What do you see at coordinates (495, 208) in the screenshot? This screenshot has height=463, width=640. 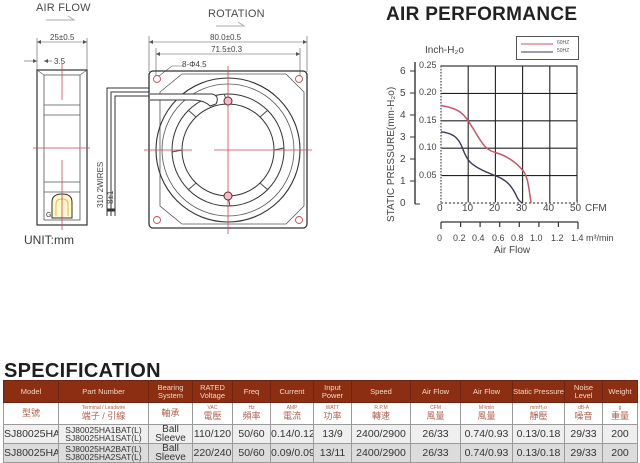 I see `x-tick-cfm: 20` at bounding box center [495, 208].